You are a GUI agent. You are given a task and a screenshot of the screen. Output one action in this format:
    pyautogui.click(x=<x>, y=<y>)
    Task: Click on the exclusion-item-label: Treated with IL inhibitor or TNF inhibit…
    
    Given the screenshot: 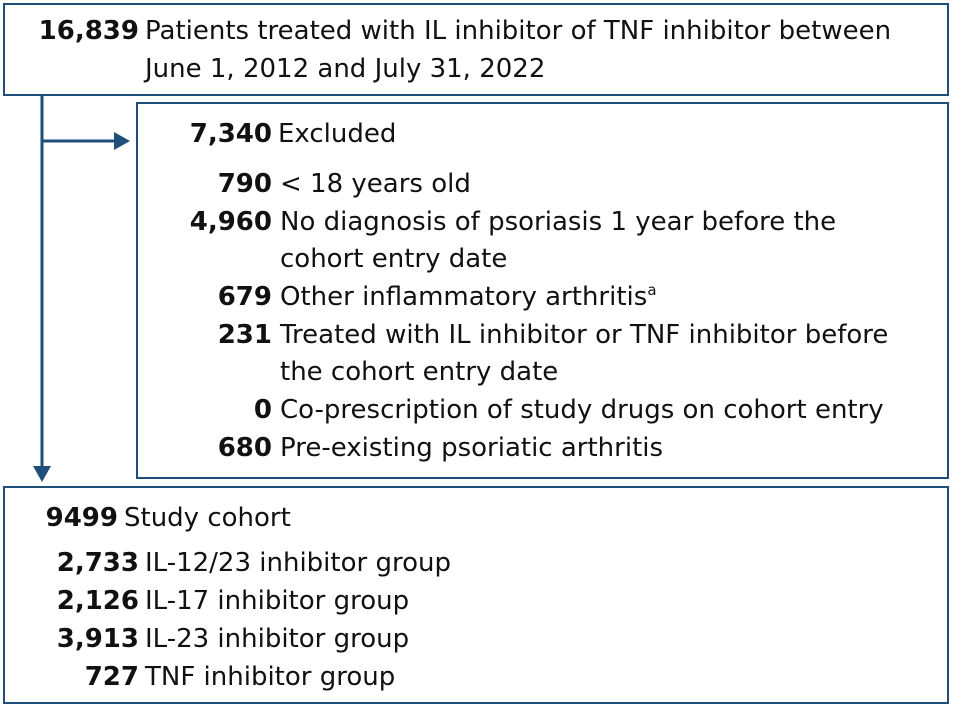 What is the action you would take?
    pyautogui.click(x=584, y=335)
    